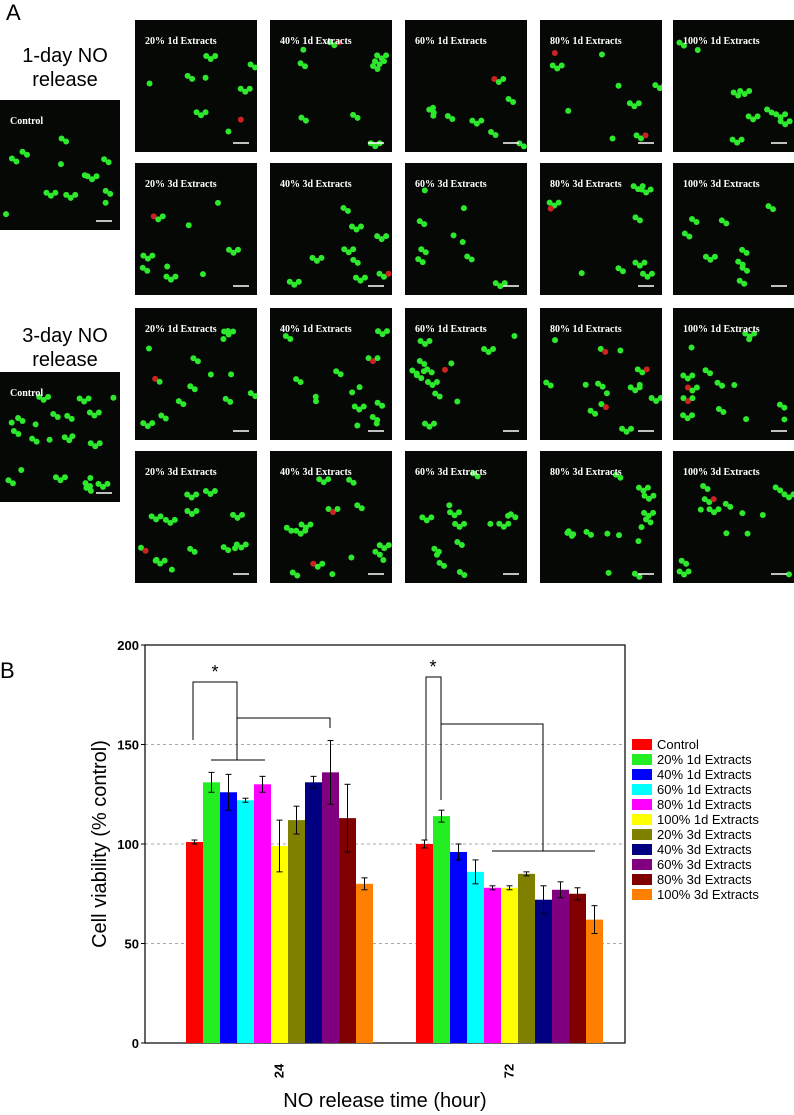 This screenshot has height=1115, width=794. What do you see at coordinates (215, 720) in the screenshot?
I see `significance-bracket` at bounding box center [215, 720].